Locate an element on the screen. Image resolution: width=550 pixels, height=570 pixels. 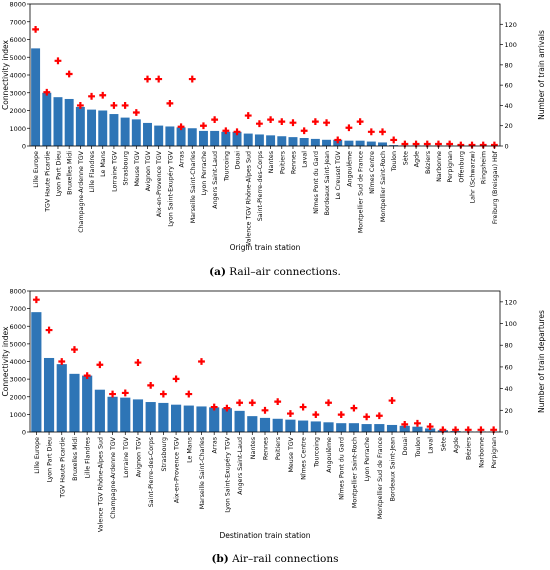
x-tick-label: Nîmes Pont du Gard is located at coordinates (316, 182).